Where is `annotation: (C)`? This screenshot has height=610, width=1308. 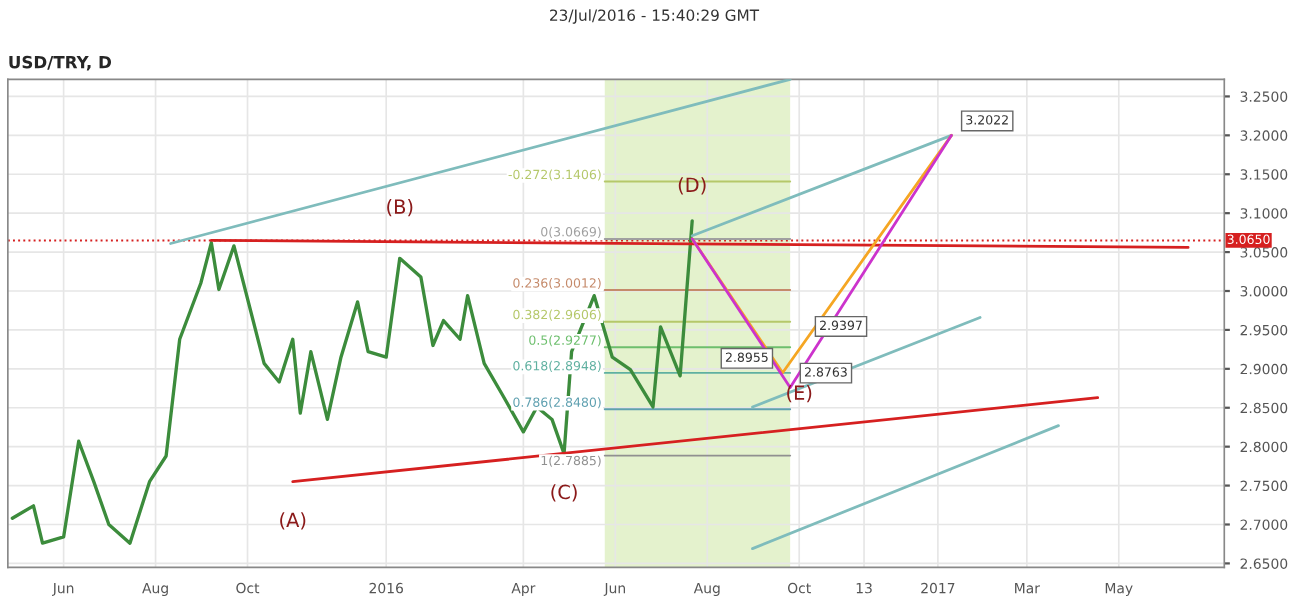
annotation: (C) is located at coordinates (564, 493).